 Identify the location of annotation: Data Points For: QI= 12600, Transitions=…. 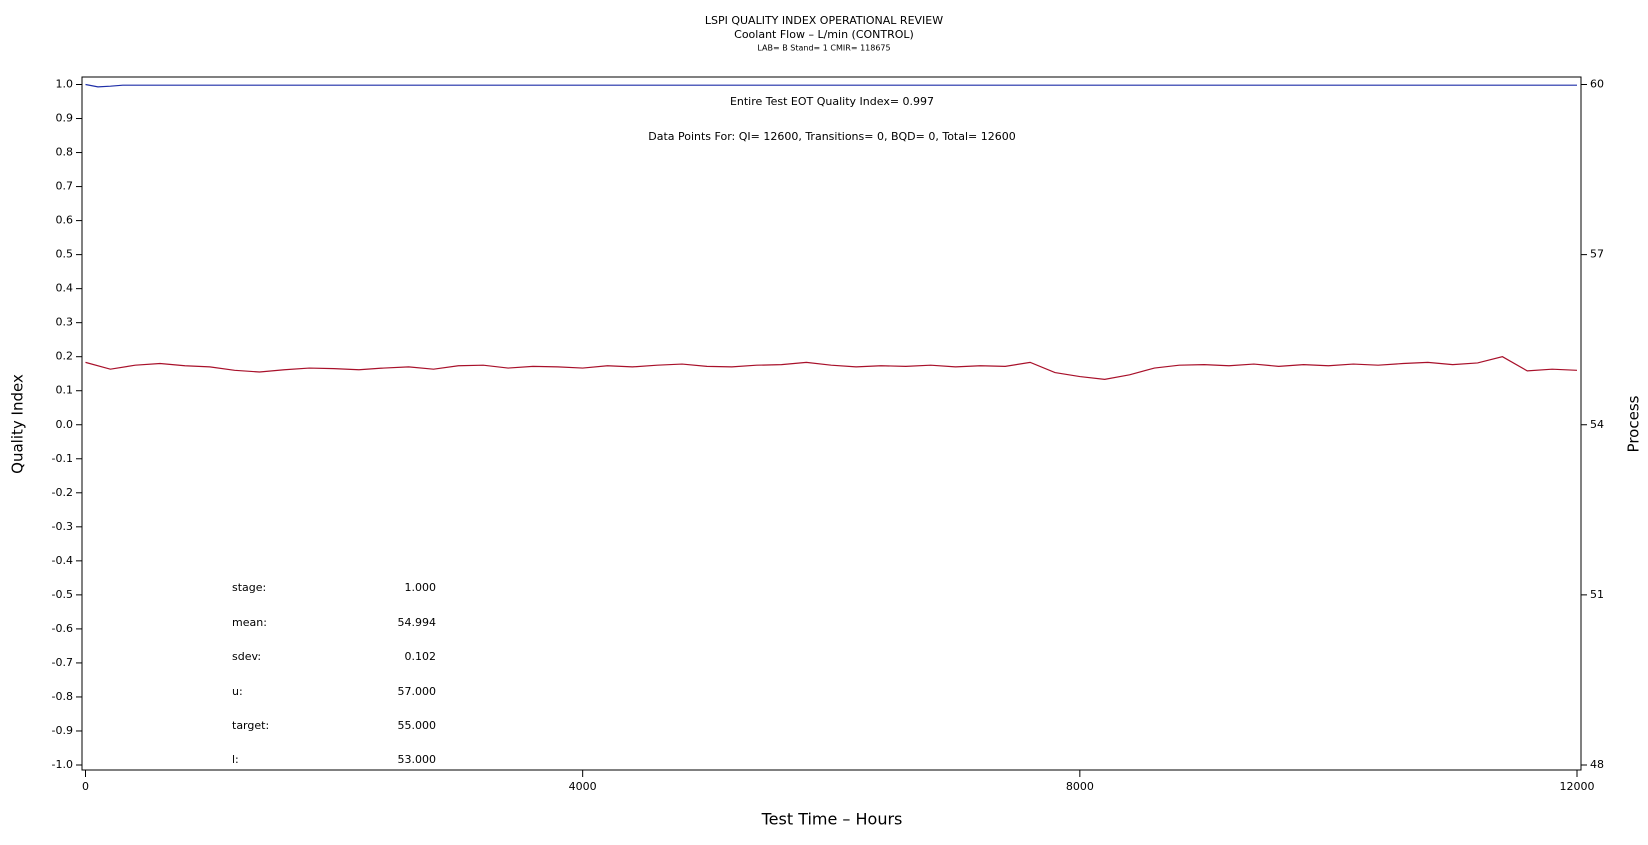
(832, 136).